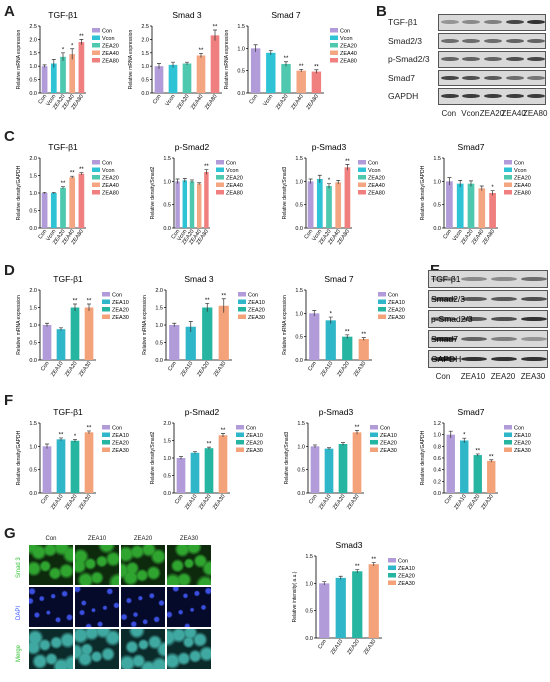 The image size is (550, 682). I want to click on y-axis-label: Relative density/Smad2, so click(153, 458).